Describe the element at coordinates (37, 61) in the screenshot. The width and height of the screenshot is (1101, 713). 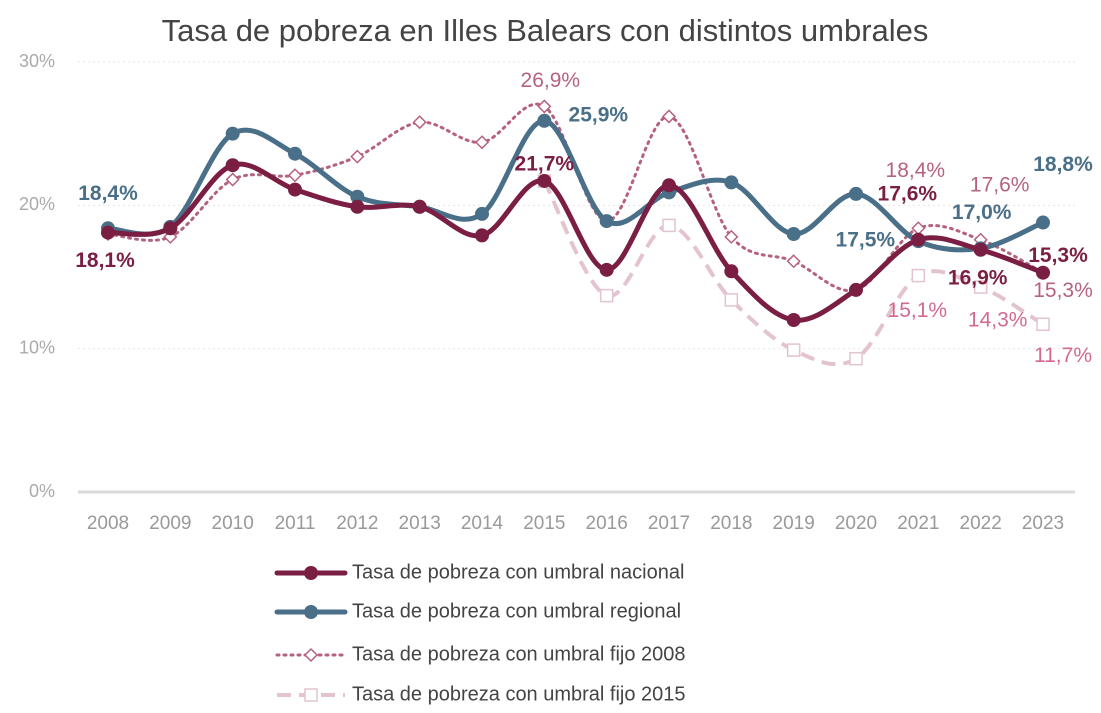
I see `y-tick-label: 30%` at that location.